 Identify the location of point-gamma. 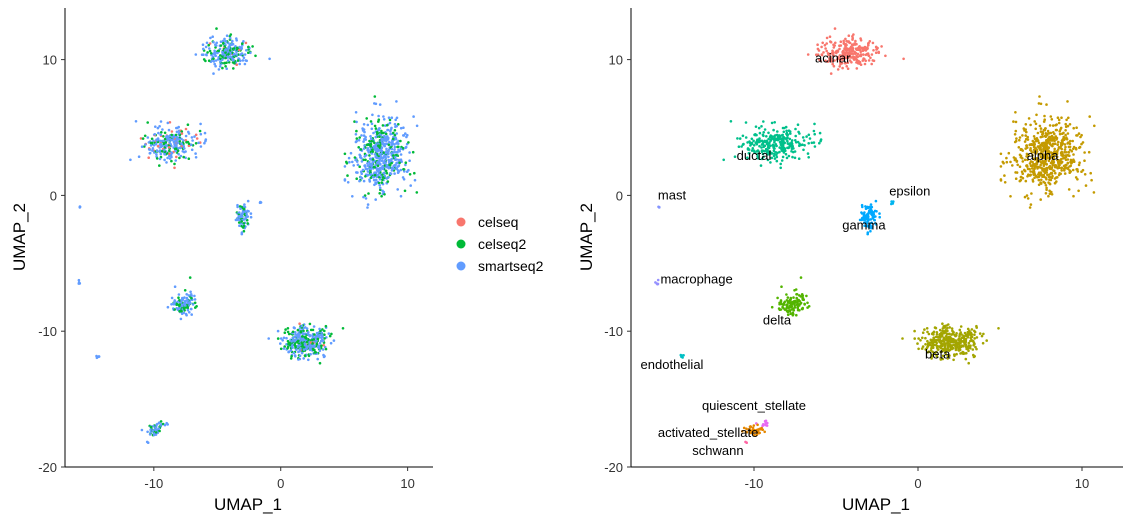
(871, 219).